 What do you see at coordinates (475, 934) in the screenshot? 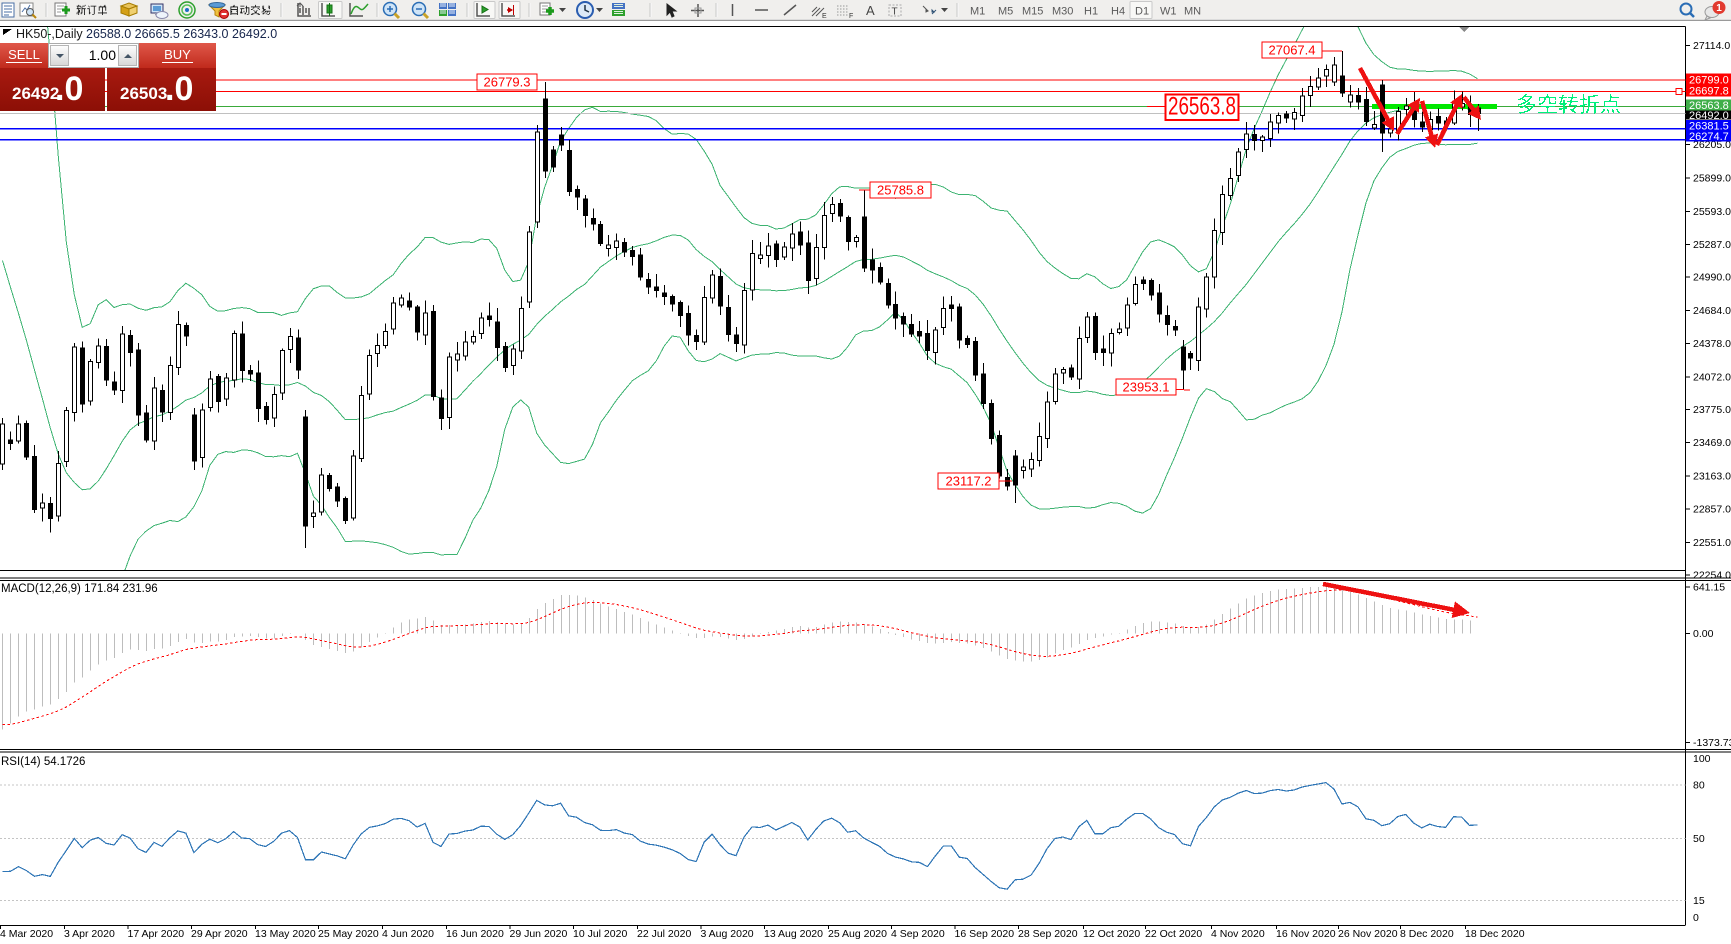
I see `svg-text: 16 Jun 2020` at bounding box center [475, 934].